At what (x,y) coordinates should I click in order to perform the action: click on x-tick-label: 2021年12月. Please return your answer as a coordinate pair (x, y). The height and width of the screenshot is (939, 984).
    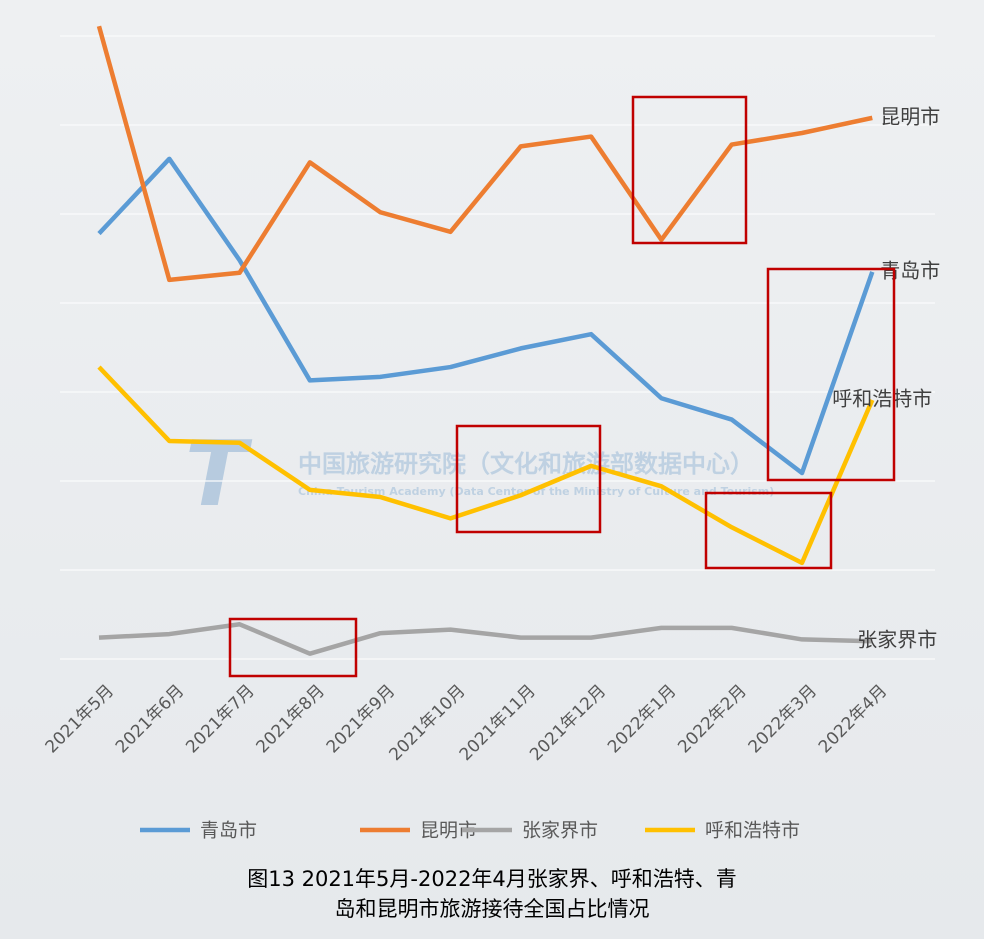
    Looking at the image, I should click on (568, 723).